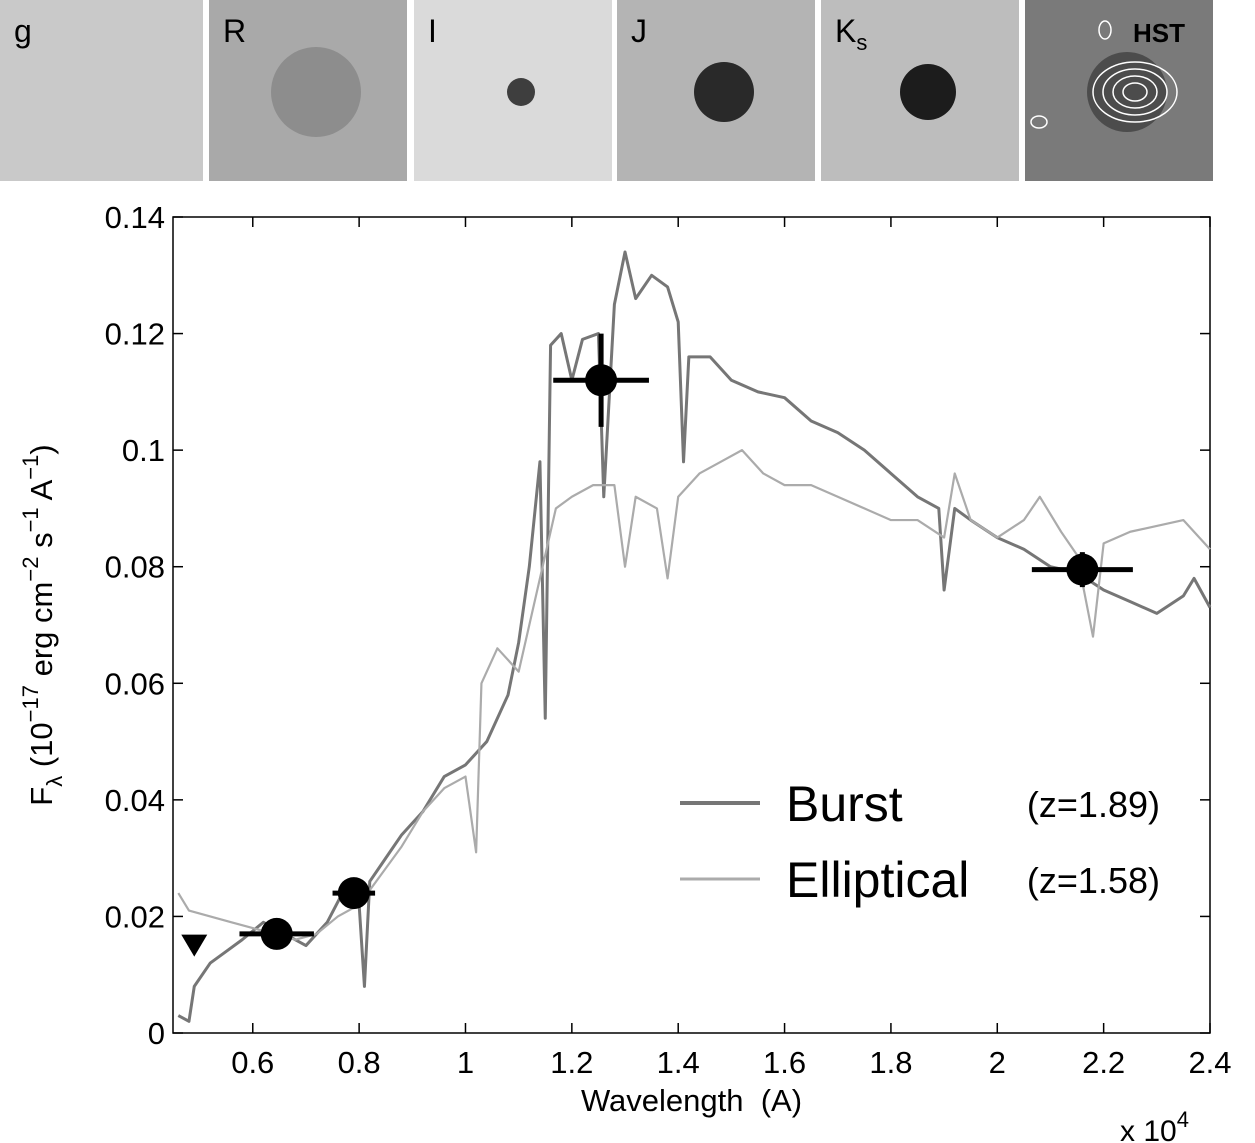  I want to click on y-tick-label: 0.06, so click(135, 683).